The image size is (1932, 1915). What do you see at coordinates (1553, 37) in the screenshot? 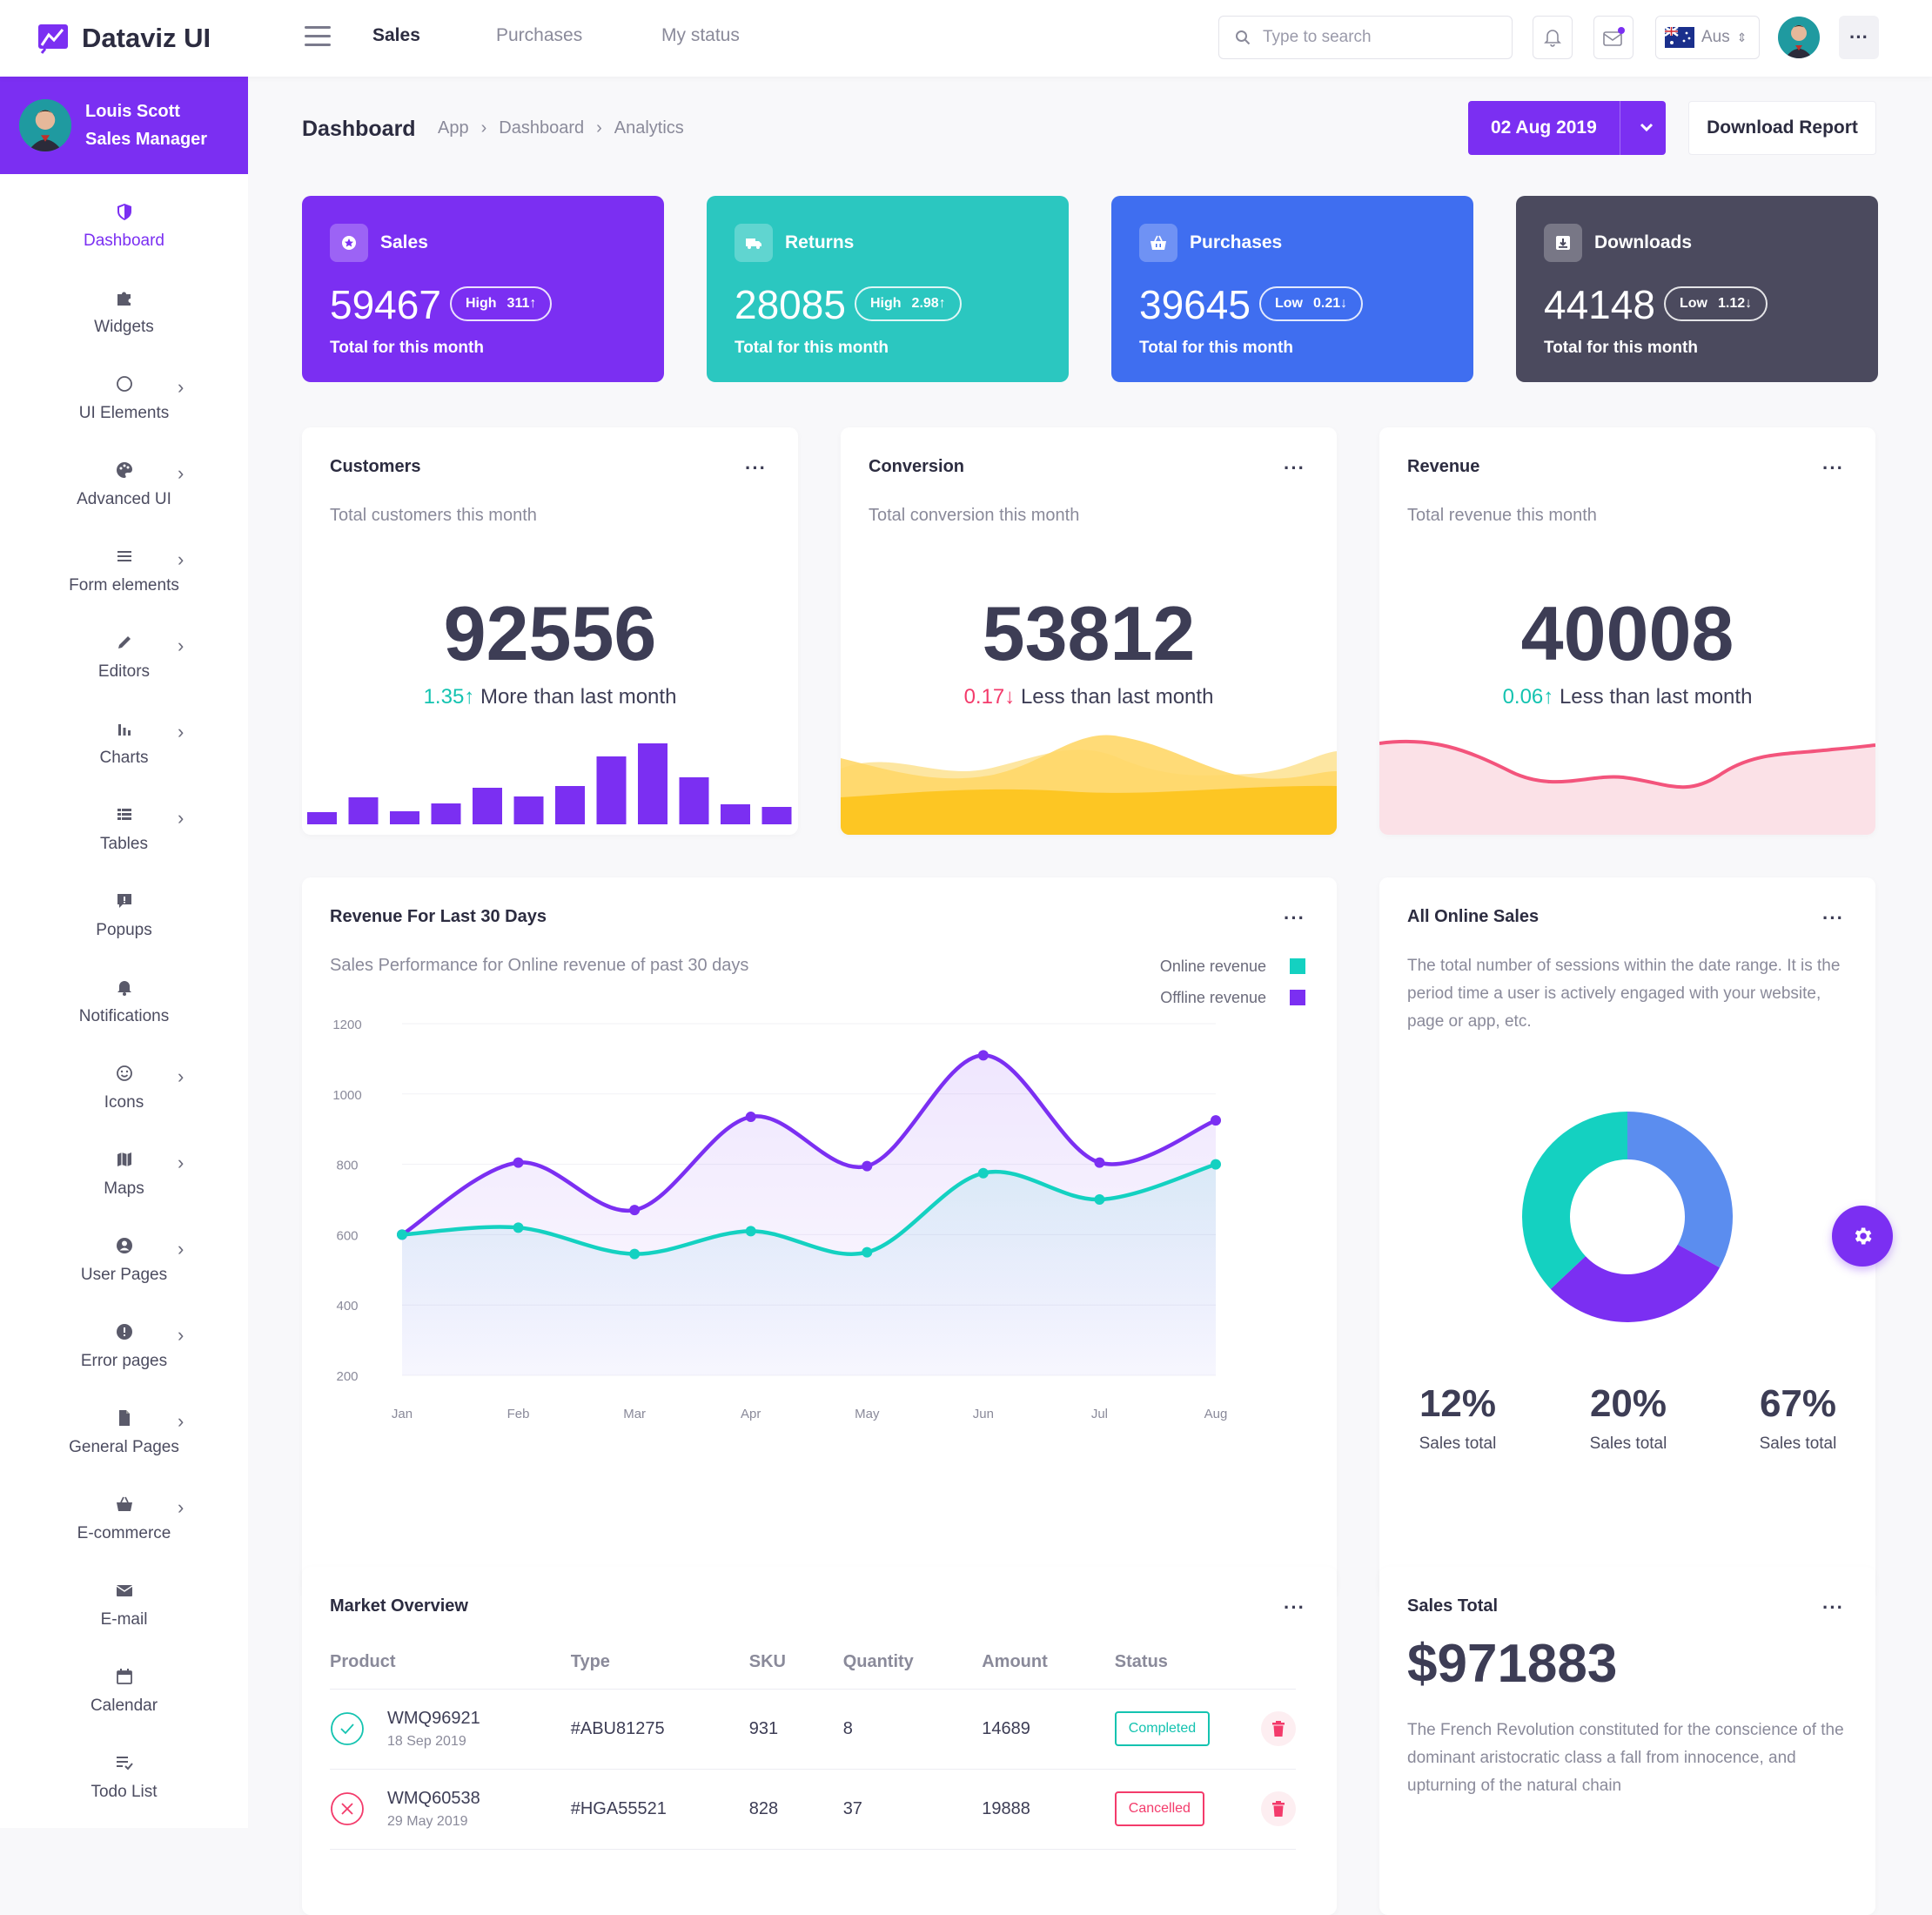
I see `notifications-button` at bounding box center [1553, 37].